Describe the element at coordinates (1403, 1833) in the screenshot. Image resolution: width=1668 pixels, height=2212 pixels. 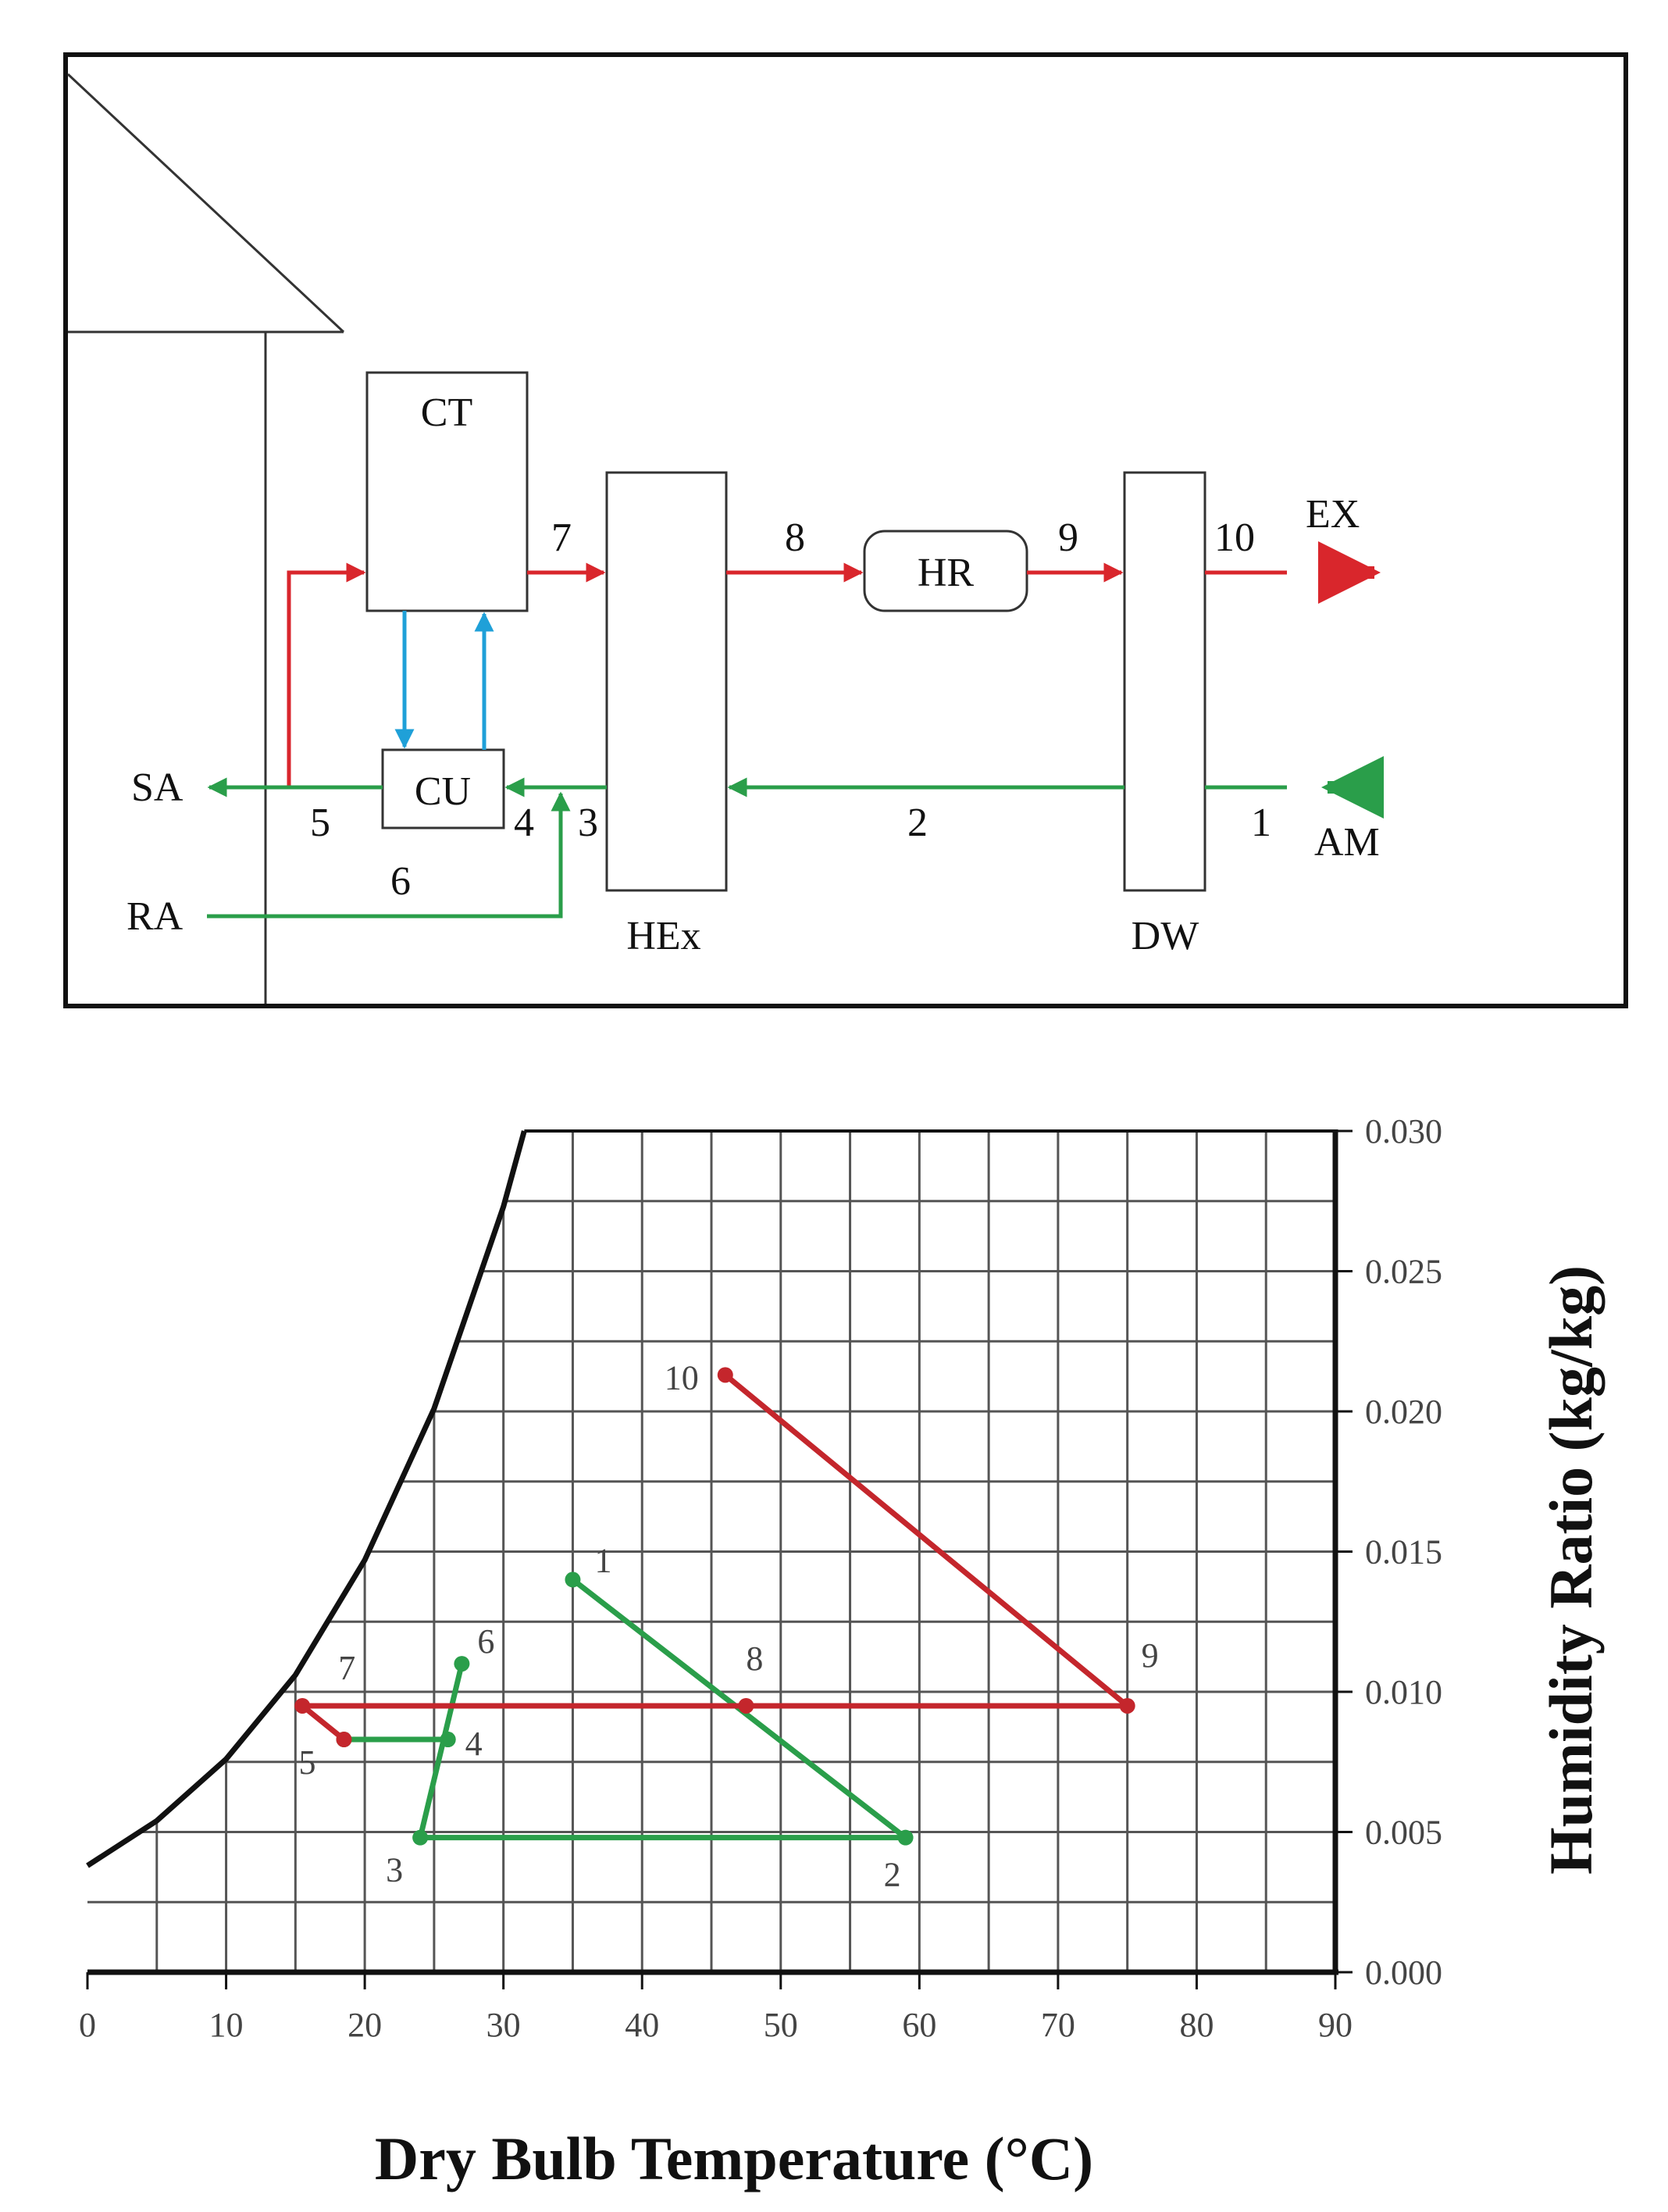
I see `y-tick-label: 0.005` at that location.